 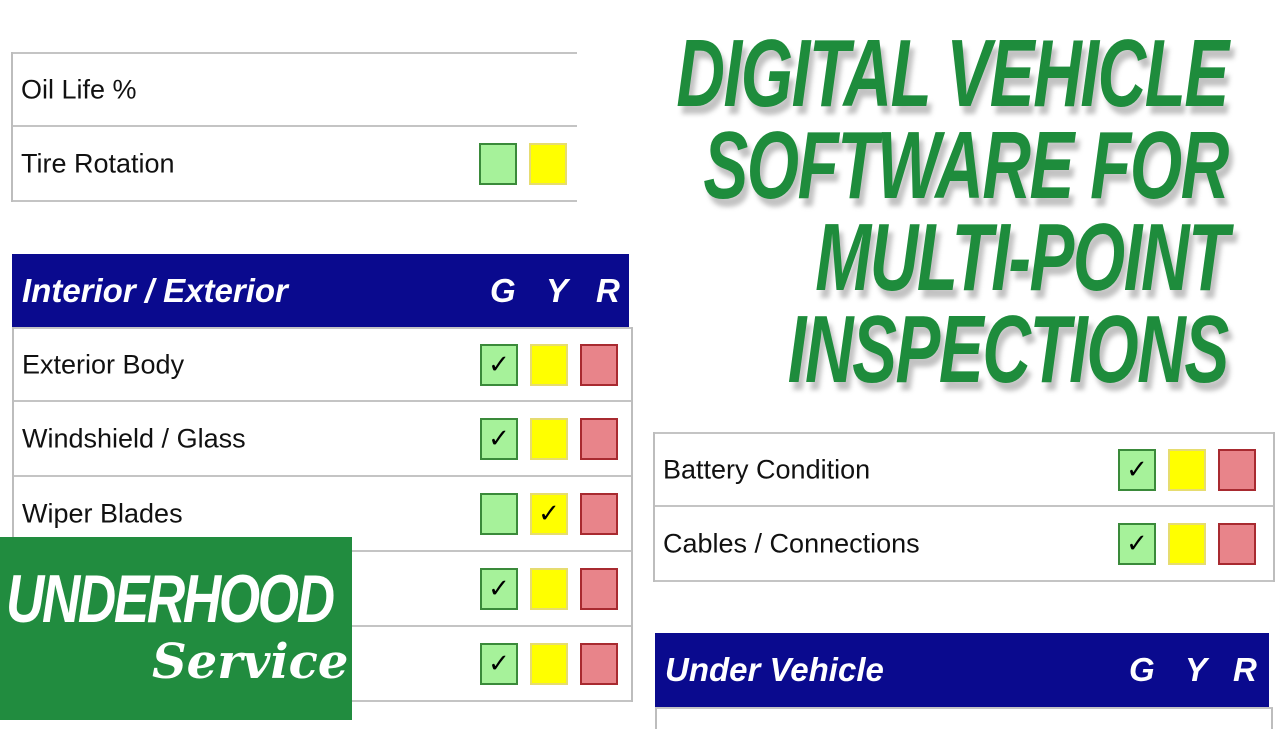 I want to click on section-header-under-vehicle: Under Vehicle G Y R, so click(x=962, y=670).